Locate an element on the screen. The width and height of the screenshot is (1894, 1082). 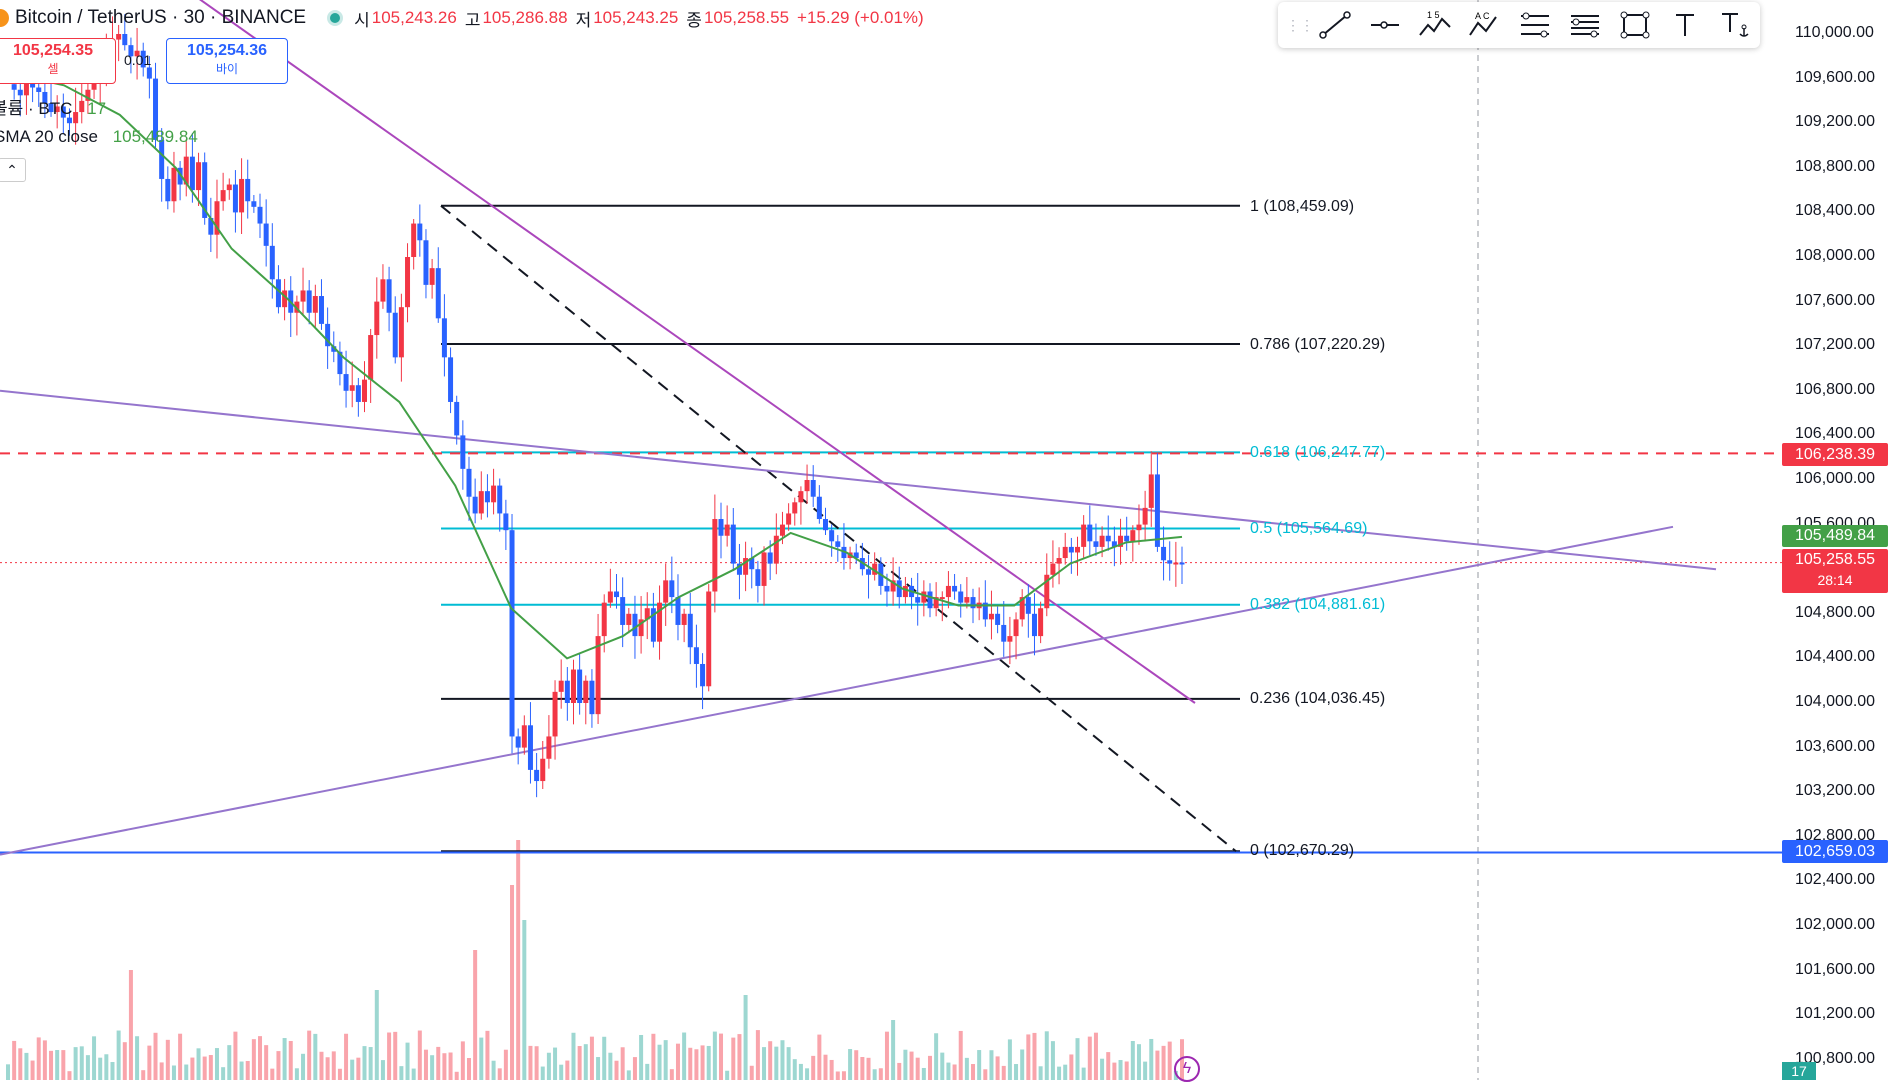
volume-legend: 볼륨 · BTC 17 is located at coordinates (53, 106).